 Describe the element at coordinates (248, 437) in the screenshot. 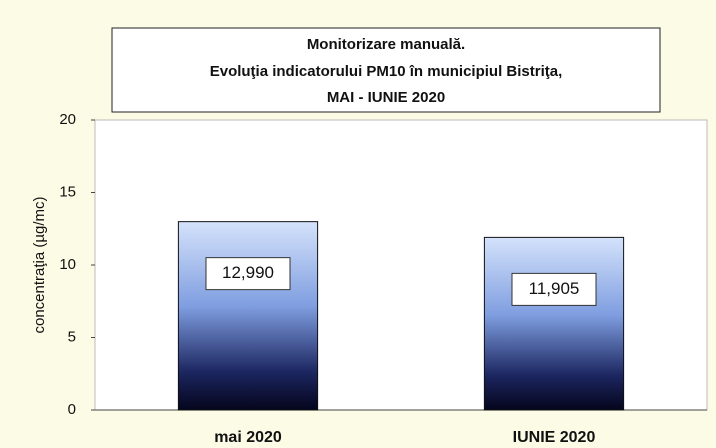

I see `x-tick-label: mai 2020` at that location.